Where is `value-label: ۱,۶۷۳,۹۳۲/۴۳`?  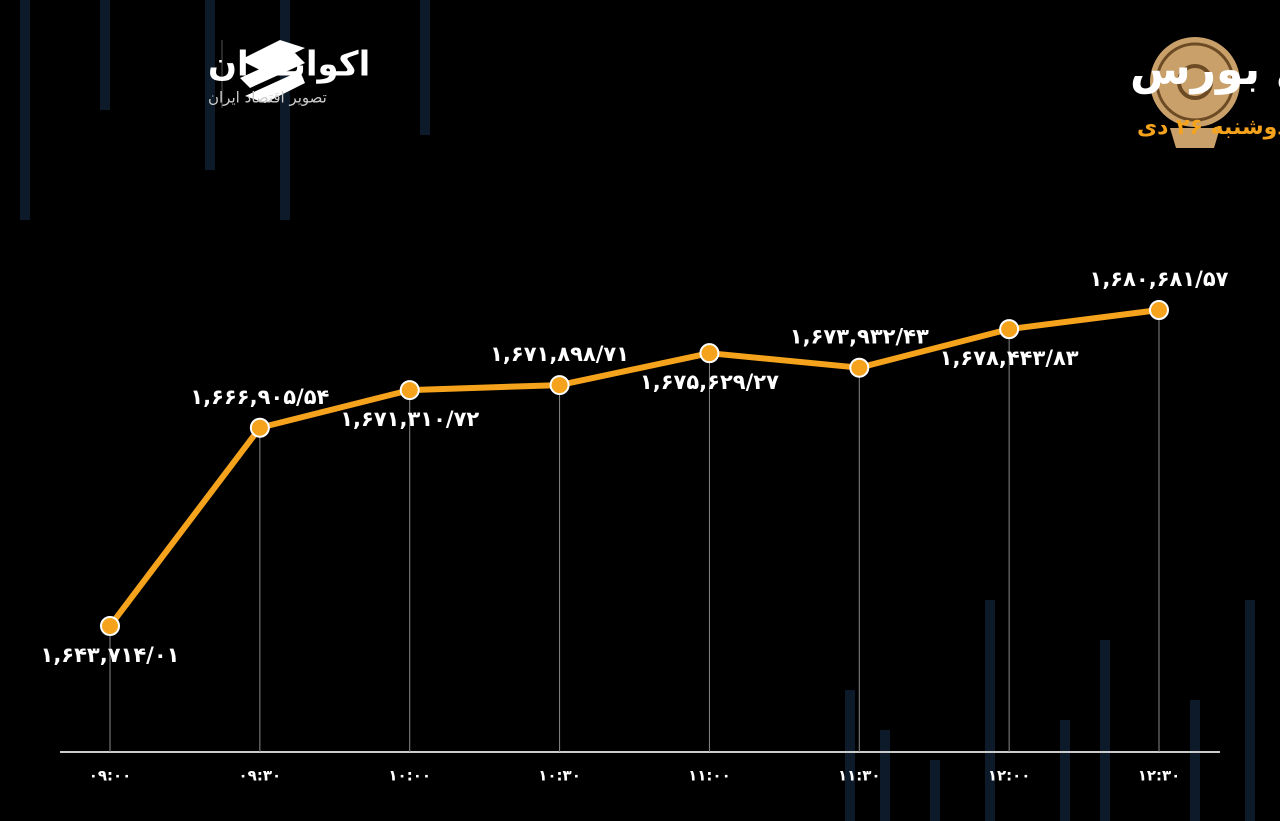 value-label: ۱,۶۷۳,۹۳۲/۴۳ is located at coordinates (859, 337).